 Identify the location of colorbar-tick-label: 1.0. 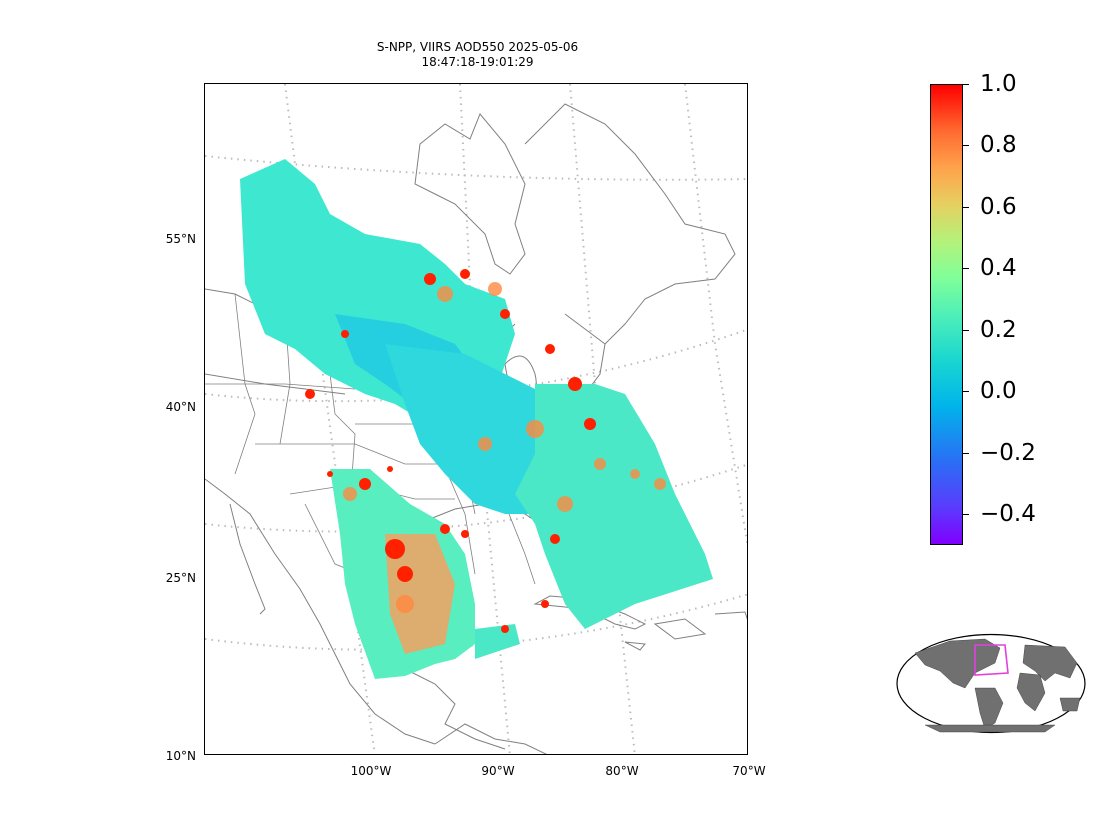
(998, 84).